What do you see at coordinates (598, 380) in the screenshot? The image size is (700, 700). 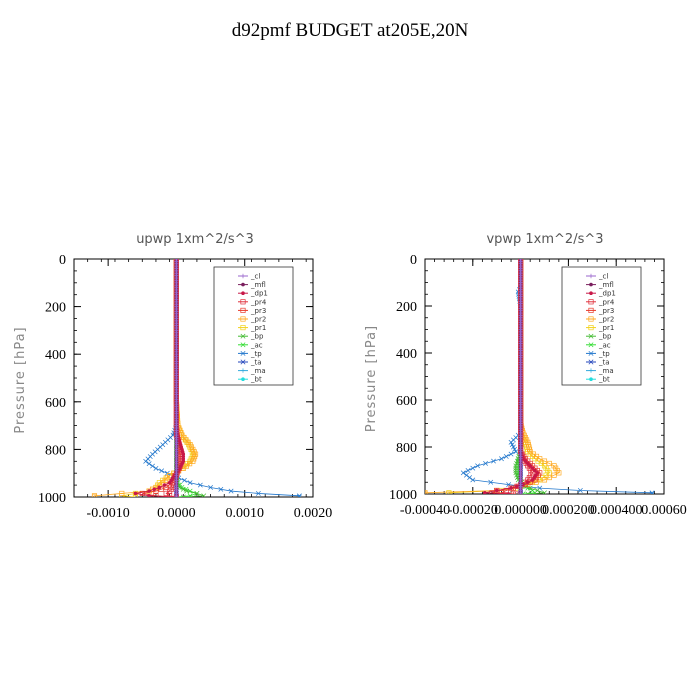 I see `legend-entry: _bt` at bounding box center [598, 380].